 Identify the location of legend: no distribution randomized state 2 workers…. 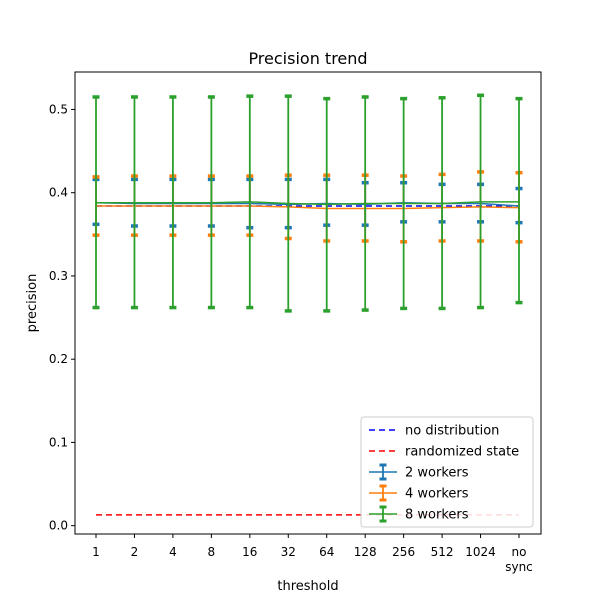
(447, 472).